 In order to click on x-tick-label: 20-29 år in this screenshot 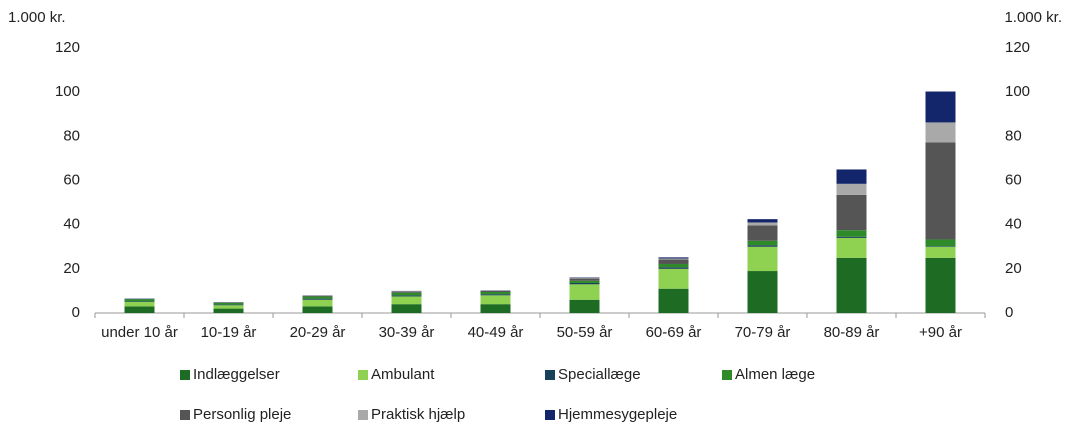, I will do `click(317, 333)`.